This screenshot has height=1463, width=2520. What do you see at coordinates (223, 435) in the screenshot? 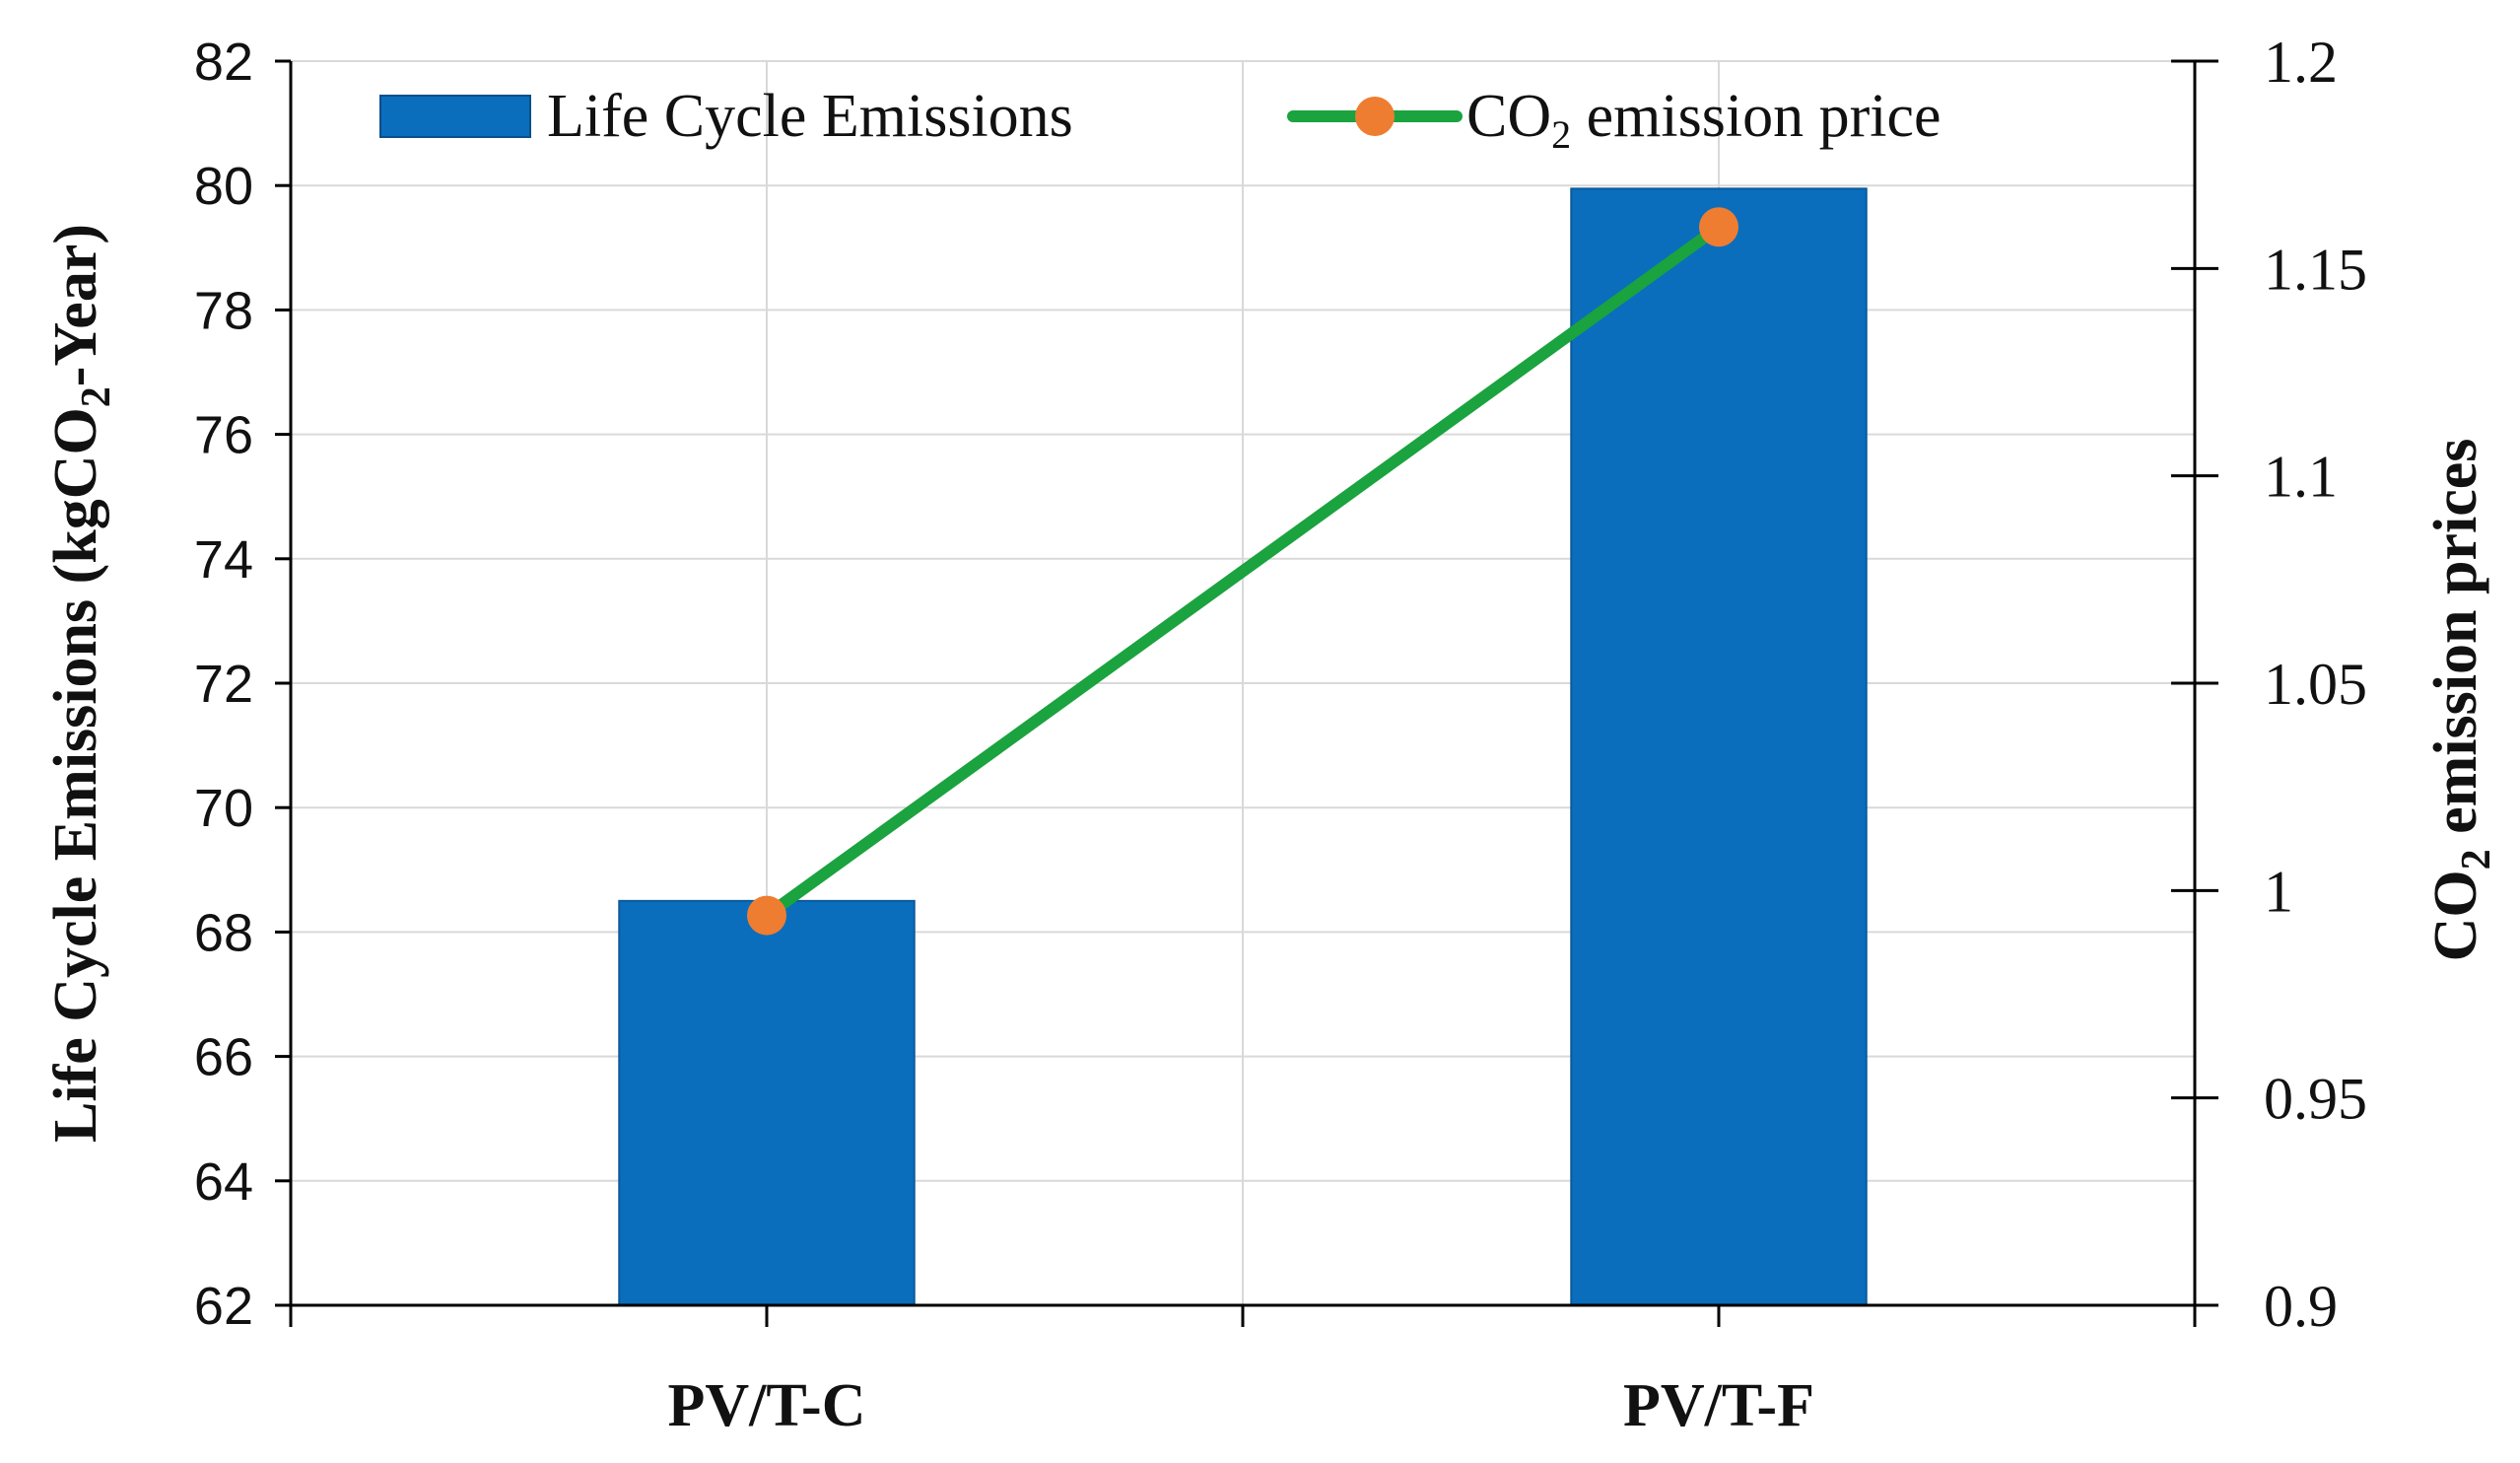
I see `left-tick-label: 76` at bounding box center [223, 435].